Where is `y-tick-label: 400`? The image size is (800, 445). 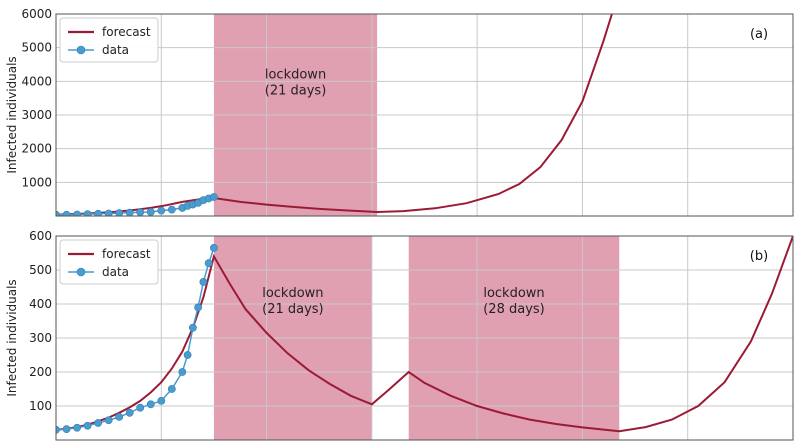 y-tick-label: 400 is located at coordinates (40, 304).